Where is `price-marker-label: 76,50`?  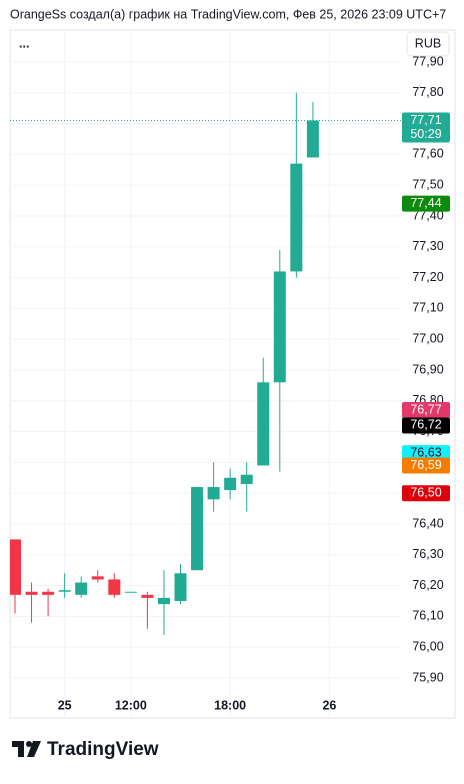 price-marker-label: 76,50 is located at coordinates (425, 492).